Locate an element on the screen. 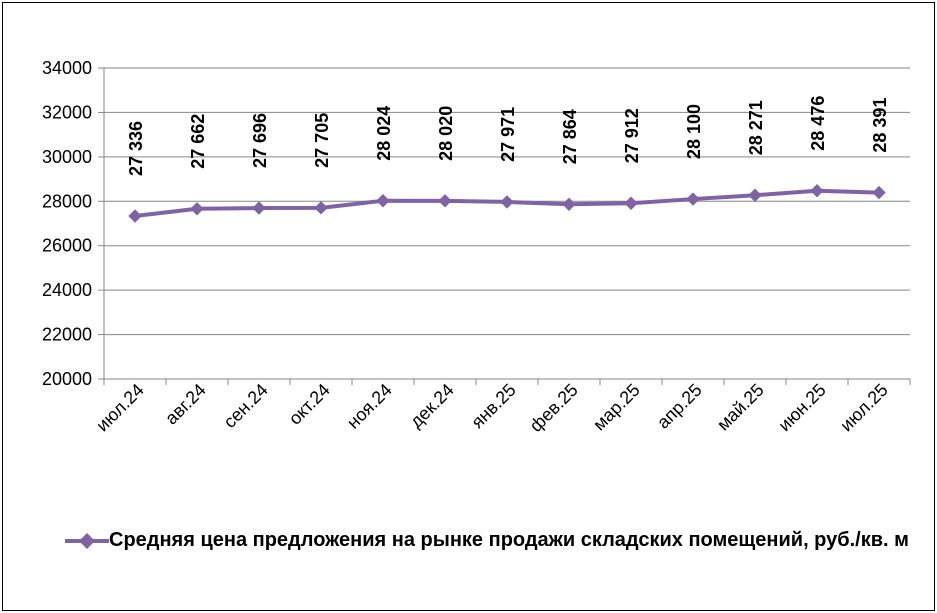 The width and height of the screenshot is (937, 613). x-tick-label: мар.25 is located at coordinates (616, 407).